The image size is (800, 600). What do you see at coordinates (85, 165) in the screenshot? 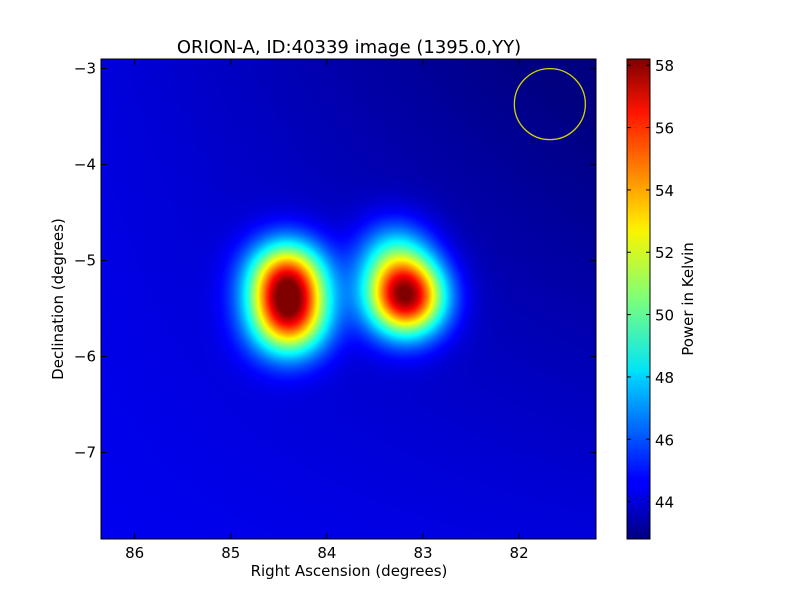
I see `y-tick-label: −4` at bounding box center [85, 165].